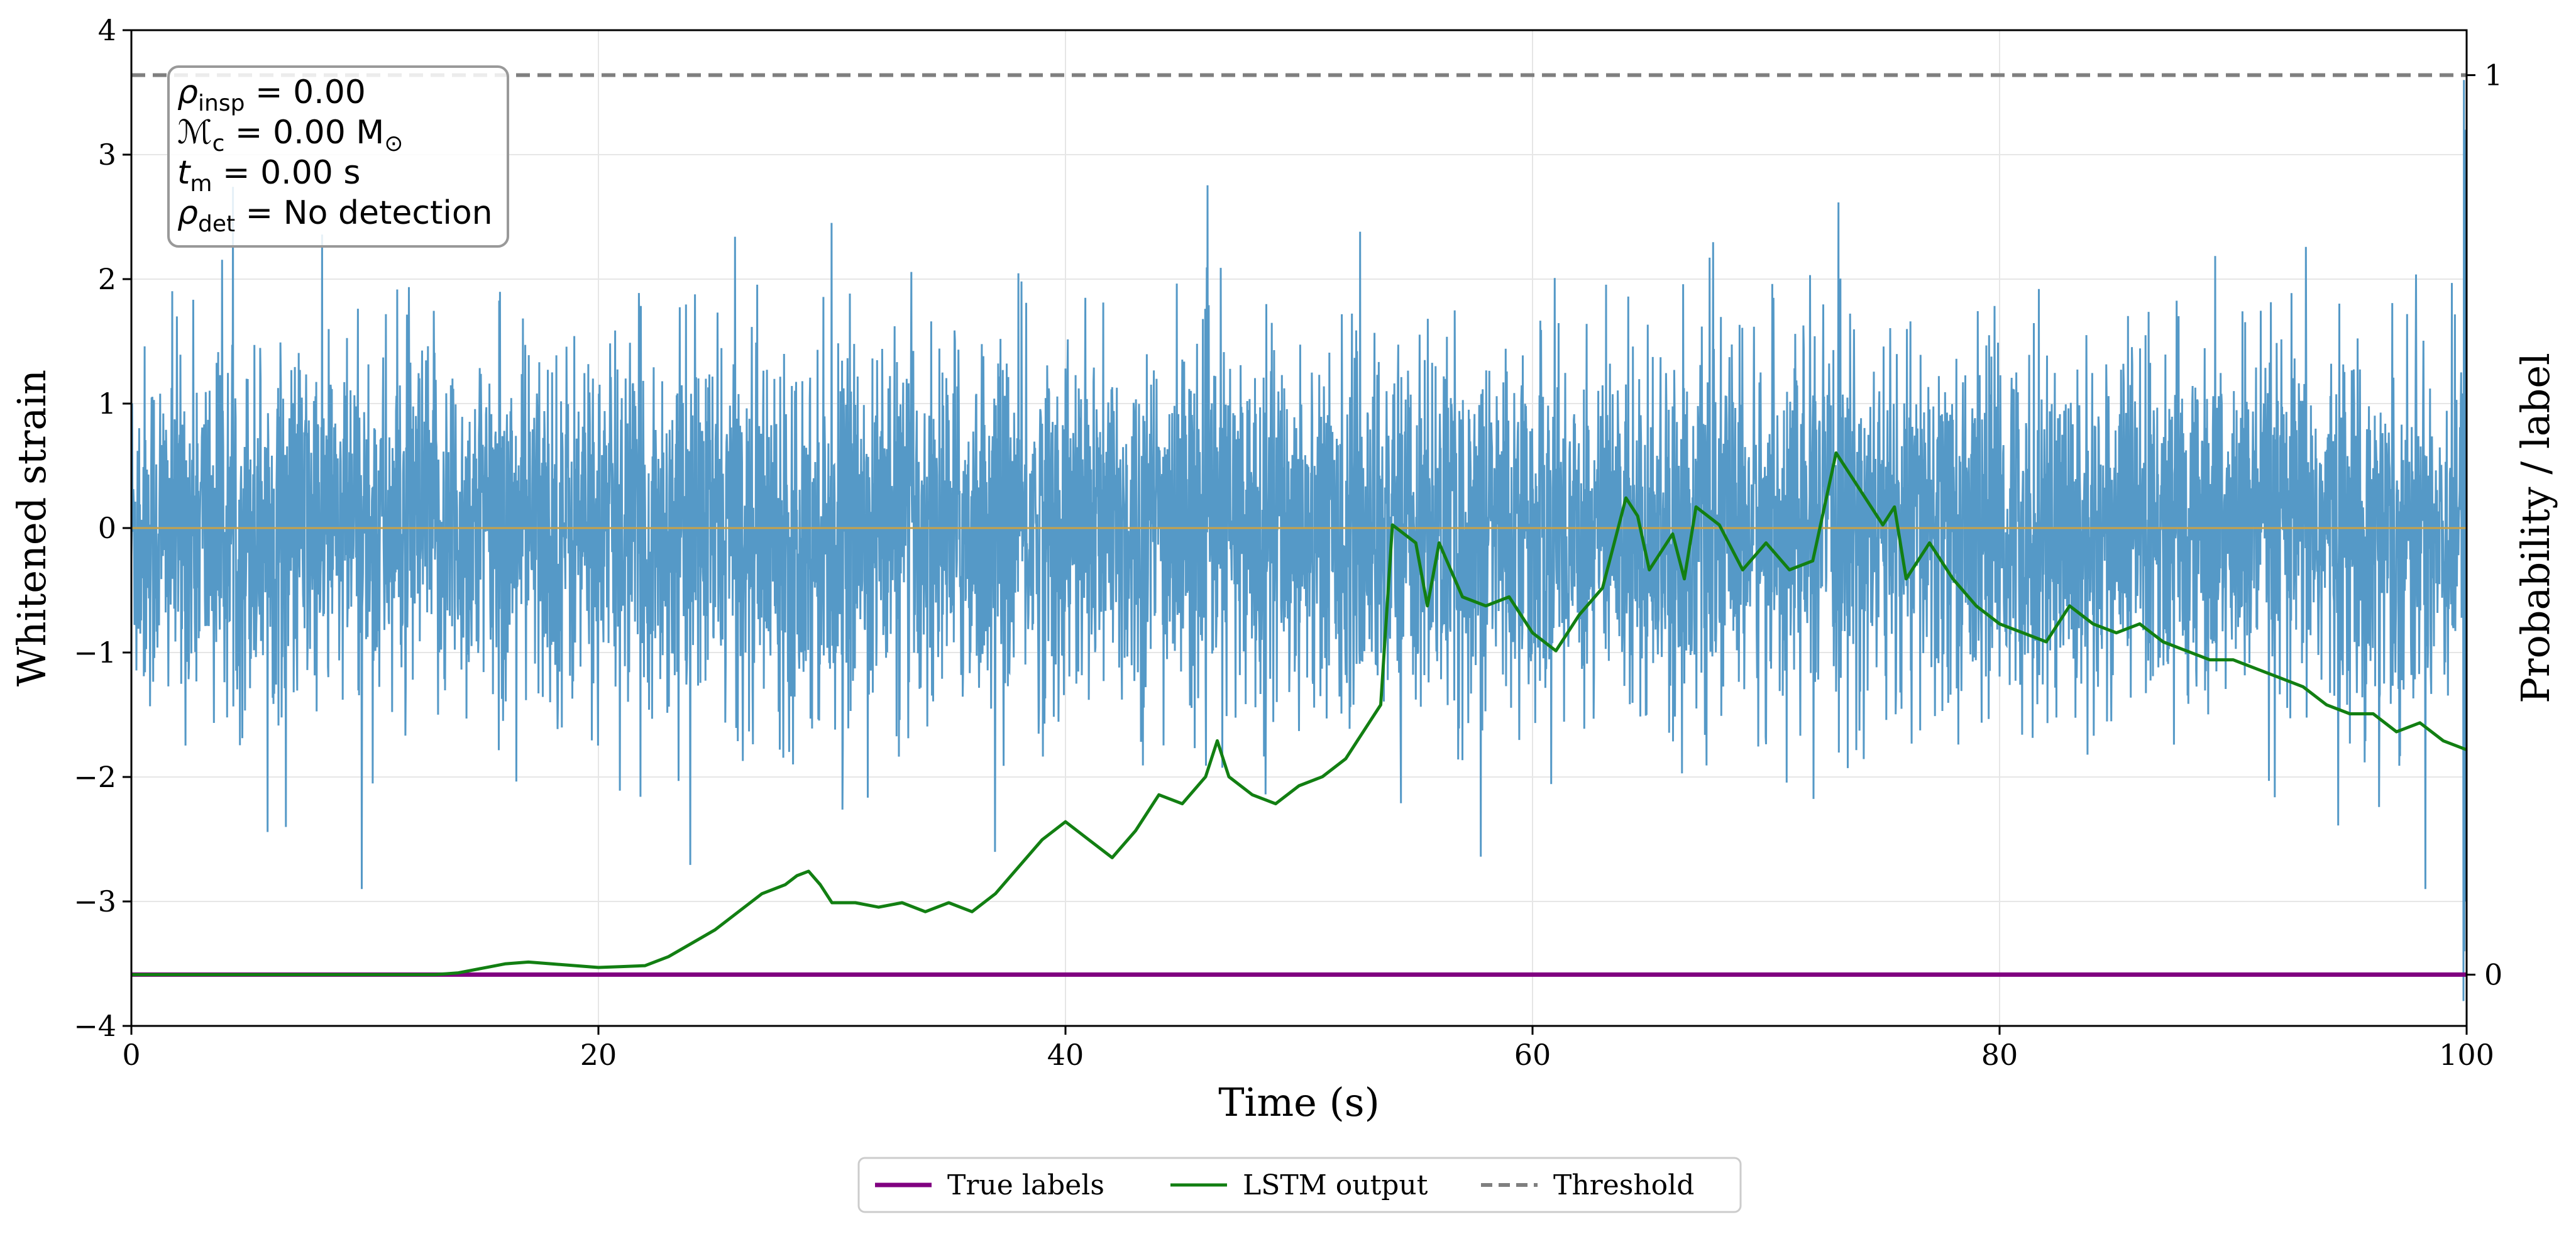 The width and height of the screenshot is (2576, 1234). What do you see at coordinates (598, 1055) in the screenshot?
I see `x-tick-label: 20` at bounding box center [598, 1055].